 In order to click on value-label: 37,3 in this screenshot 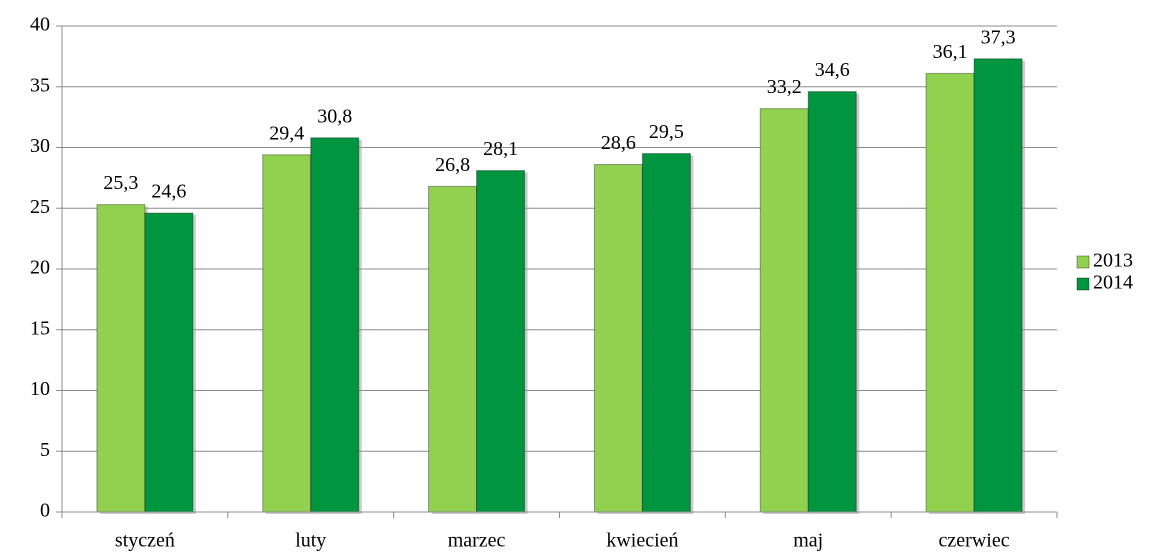, I will do `click(998, 37)`.